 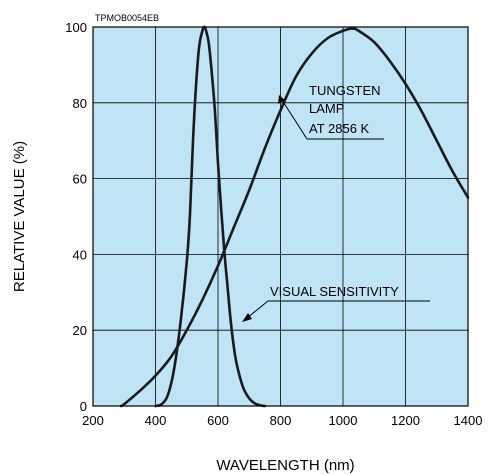 I want to click on x-tick-label-1400: 1400, so click(x=468, y=420).